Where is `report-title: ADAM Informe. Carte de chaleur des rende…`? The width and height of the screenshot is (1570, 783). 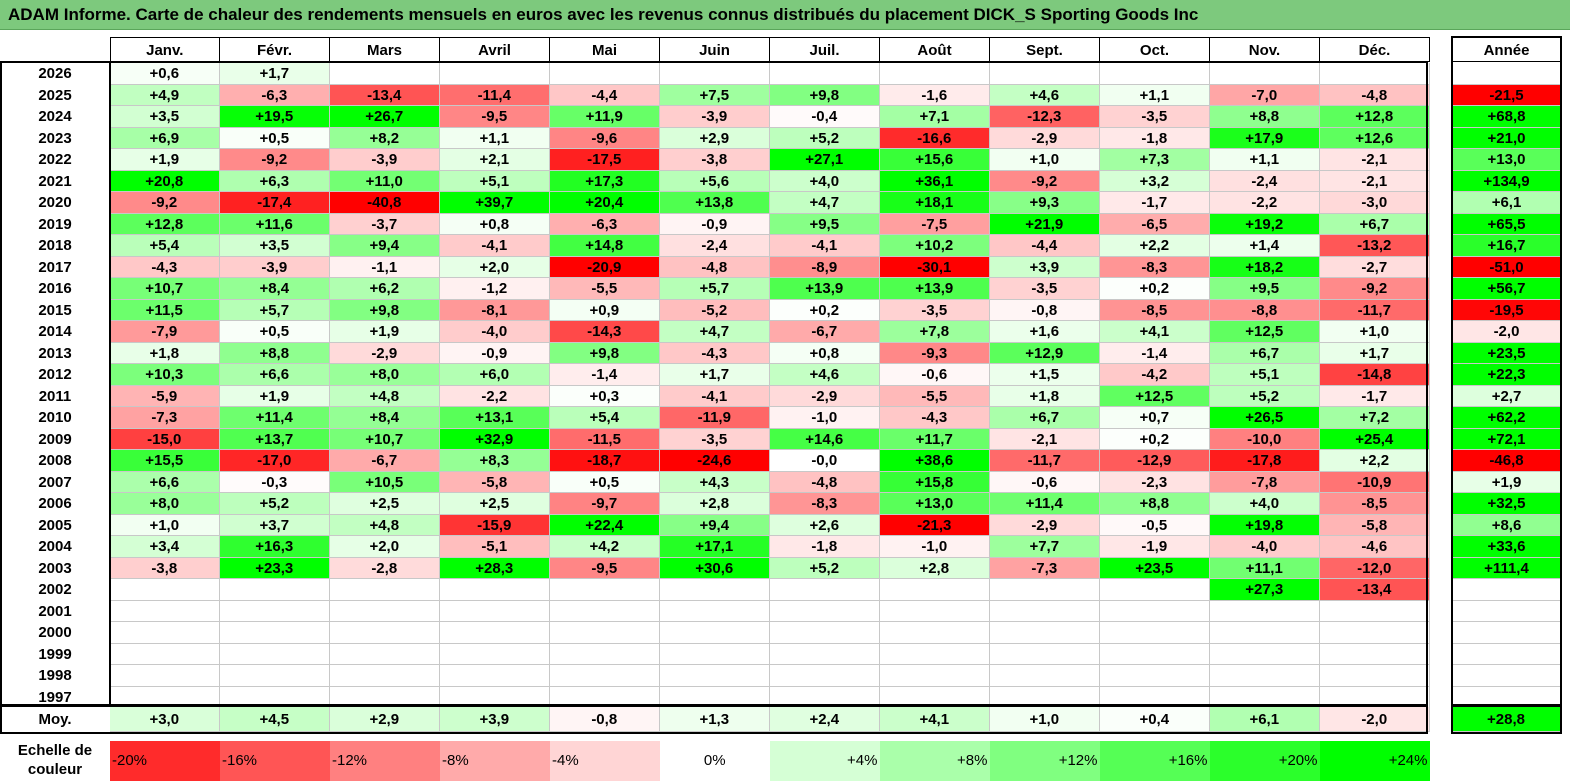 report-title: ADAM Informe. Carte de chaleur des rende… is located at coordinates (785, 15).